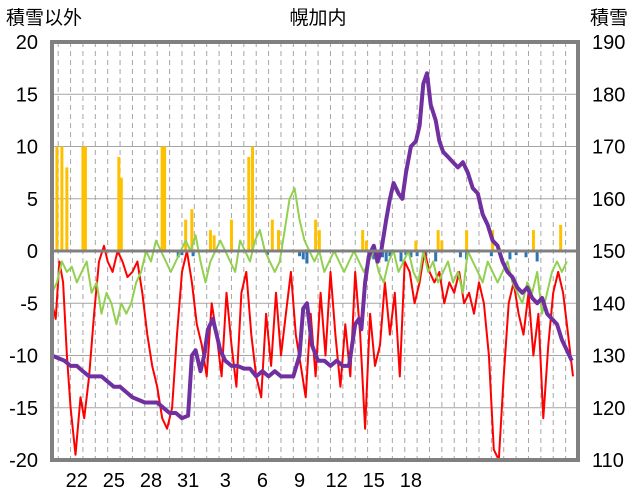  Describe the element at coordinates (23, 357) in the screenshot. I see `left-tick-label: -10` at that location.